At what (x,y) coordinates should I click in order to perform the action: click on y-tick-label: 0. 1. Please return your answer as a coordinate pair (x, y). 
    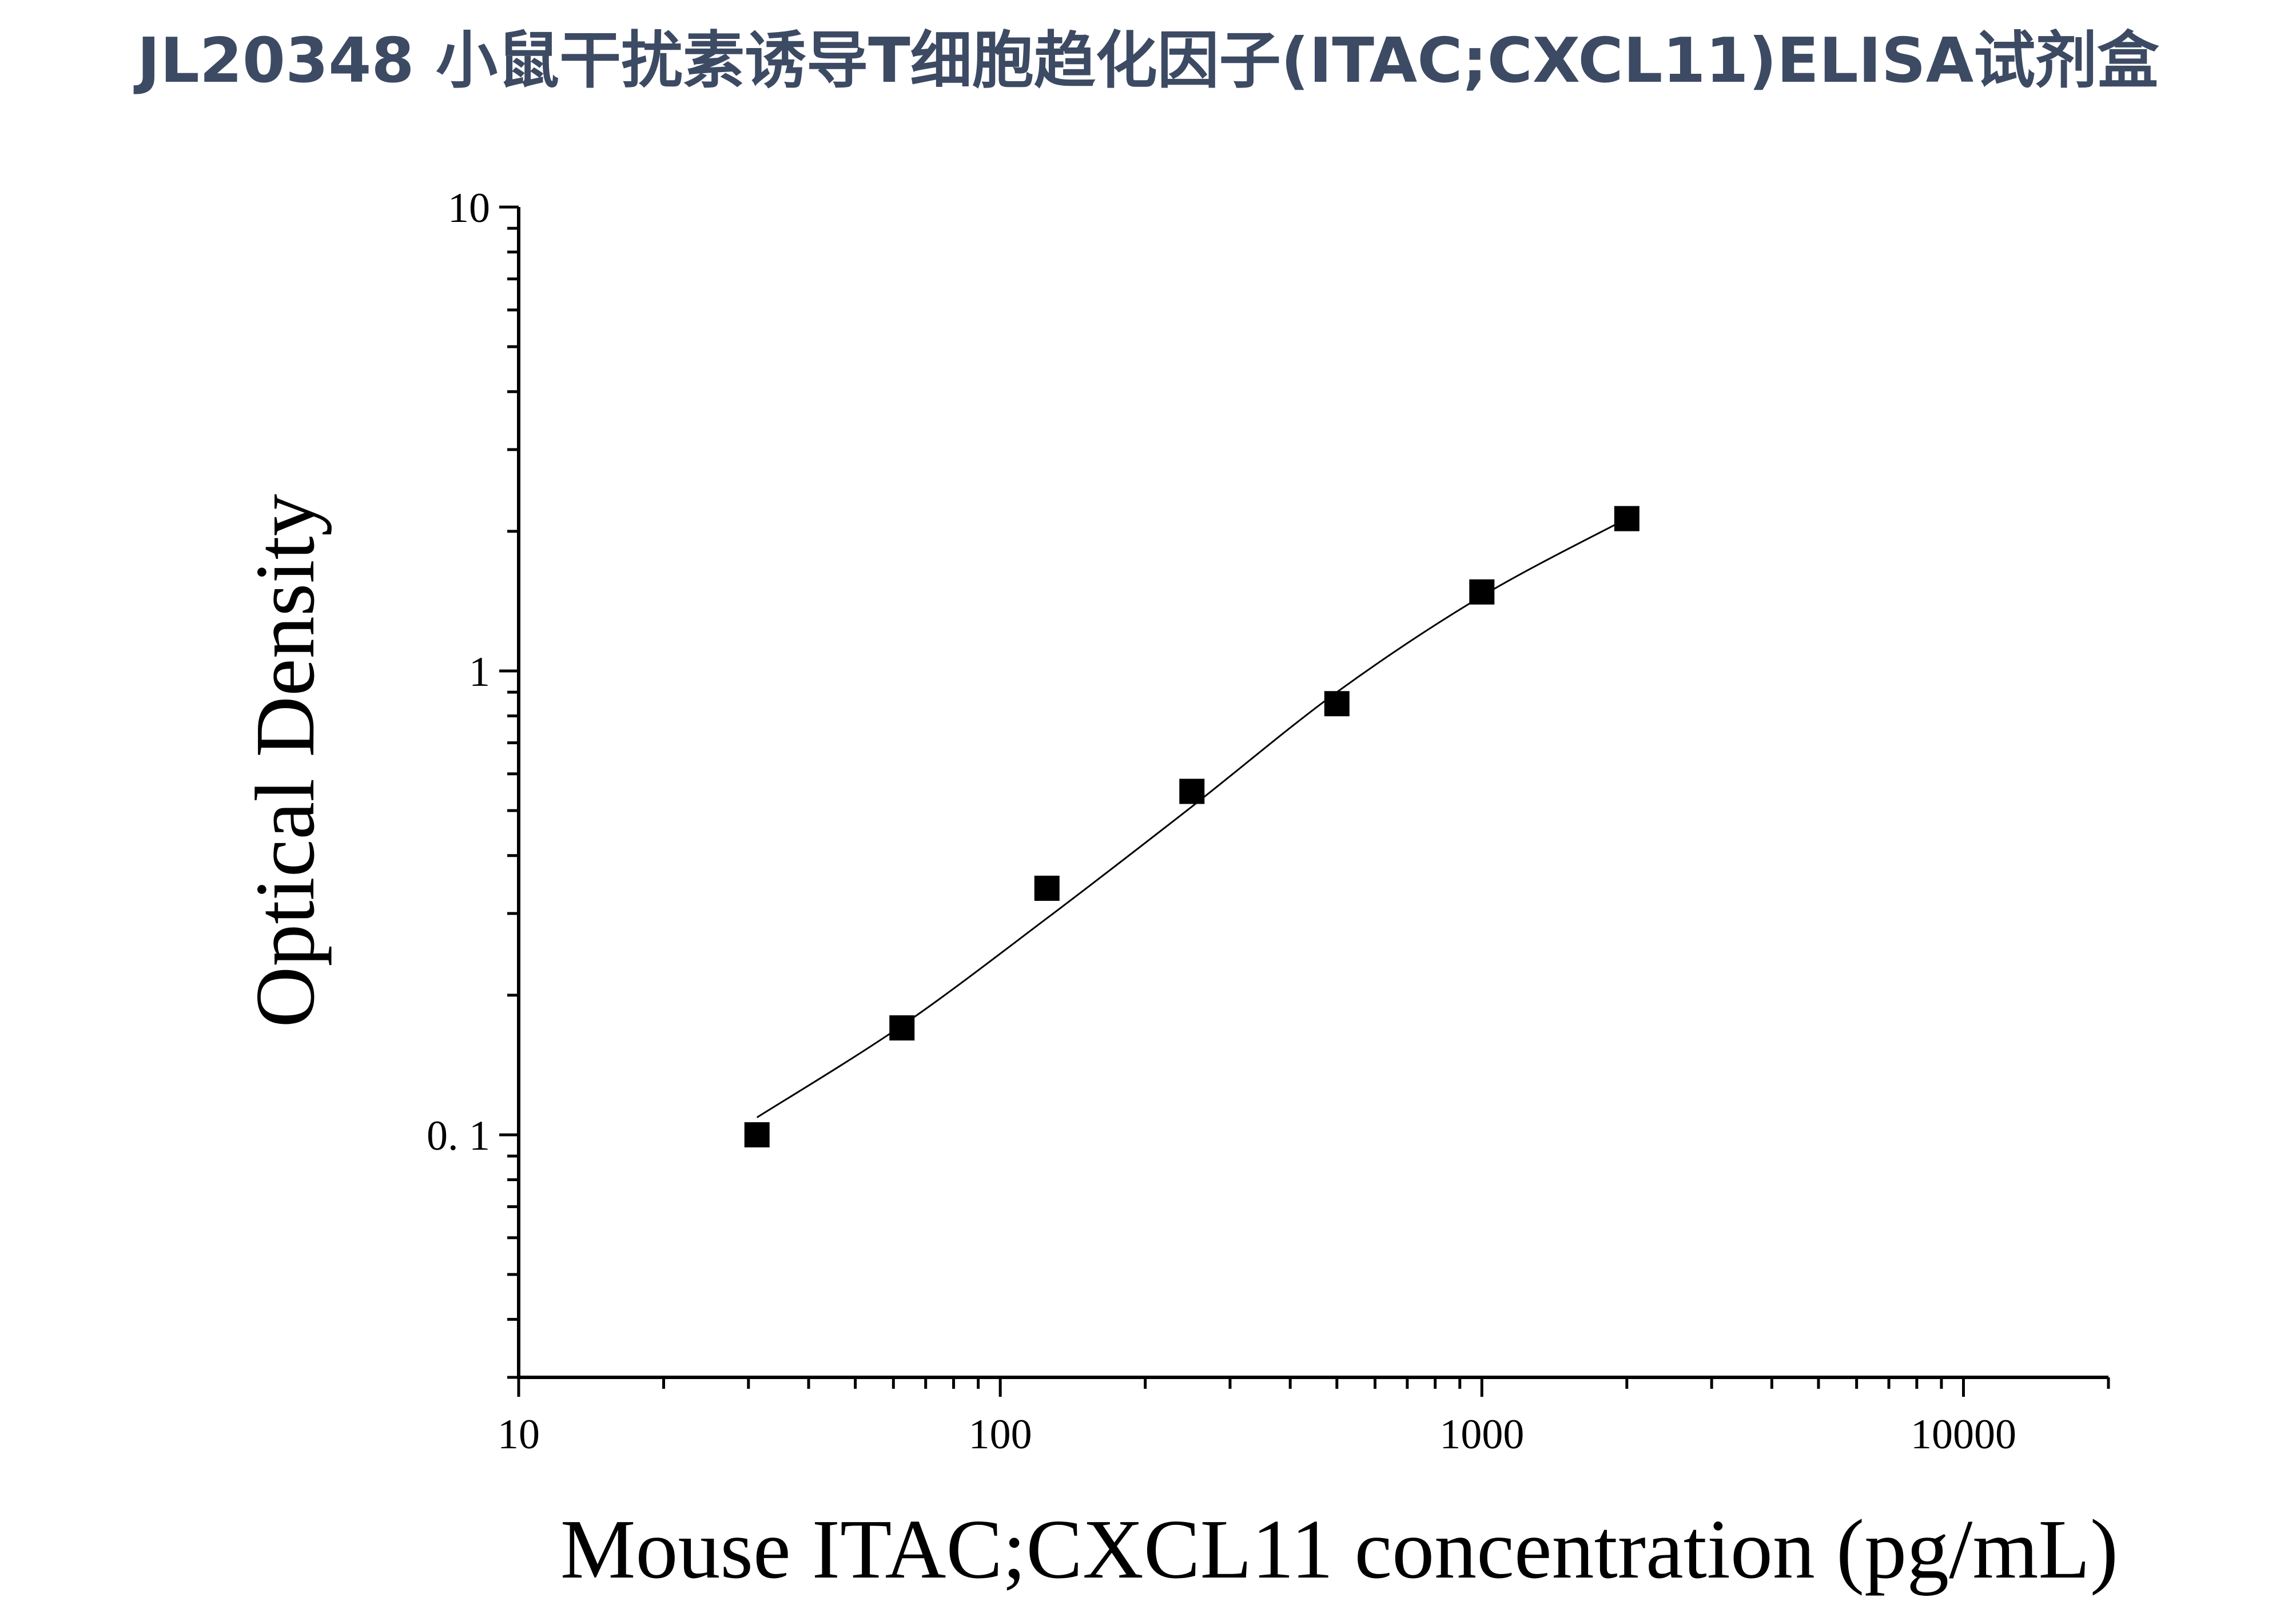
    Looking at the image, I should click on (459, 1136).